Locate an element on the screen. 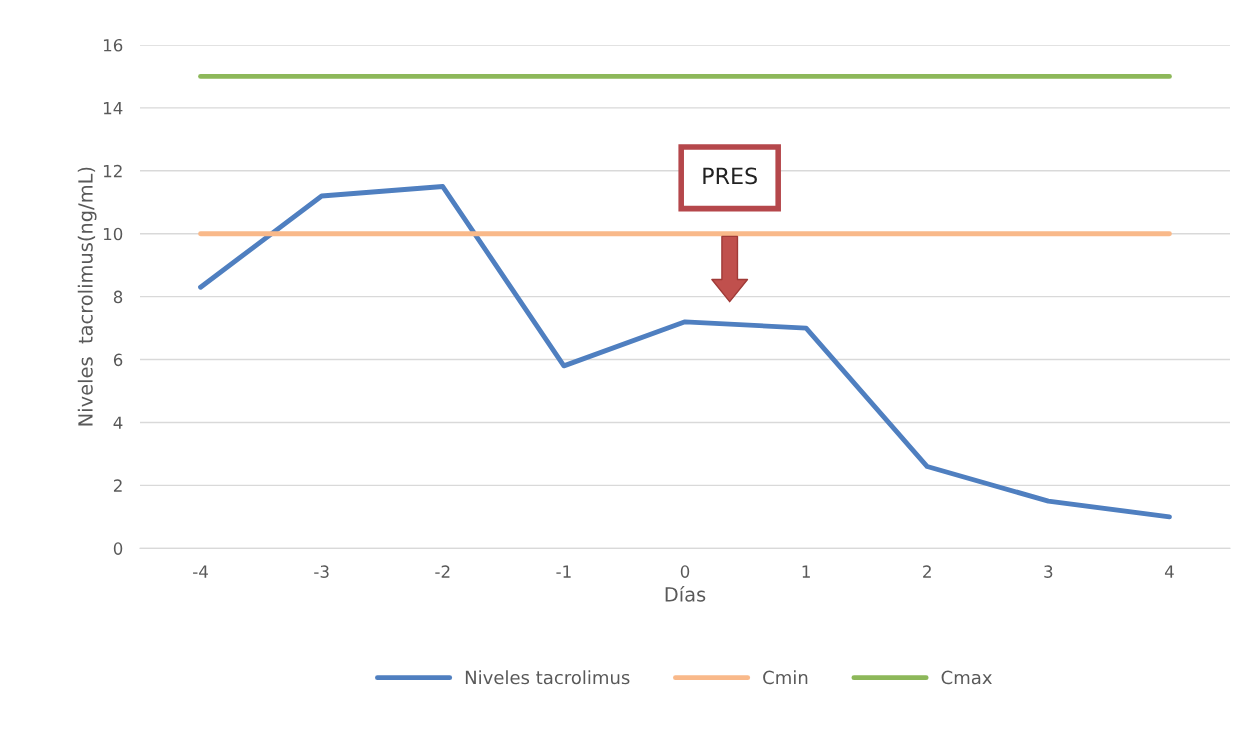 The image size is (1250, 737). legend-label: Cmax is located at coordinates (966, 677).